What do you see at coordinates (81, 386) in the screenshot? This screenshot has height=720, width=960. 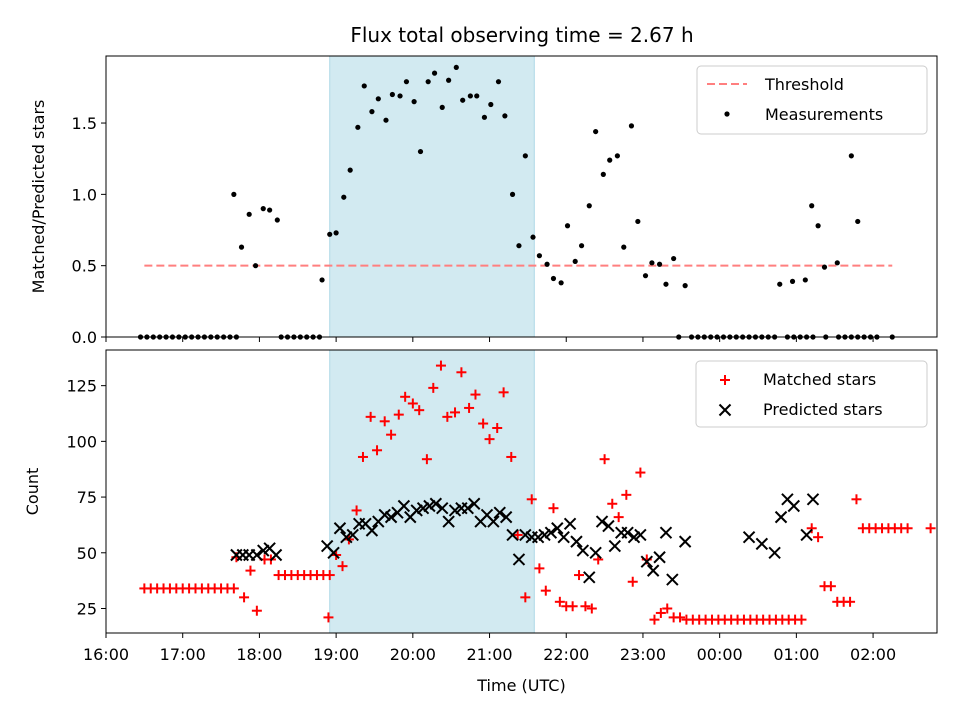 I see `bottom-y-tick-label: 125` at bounding box center [81, 386].